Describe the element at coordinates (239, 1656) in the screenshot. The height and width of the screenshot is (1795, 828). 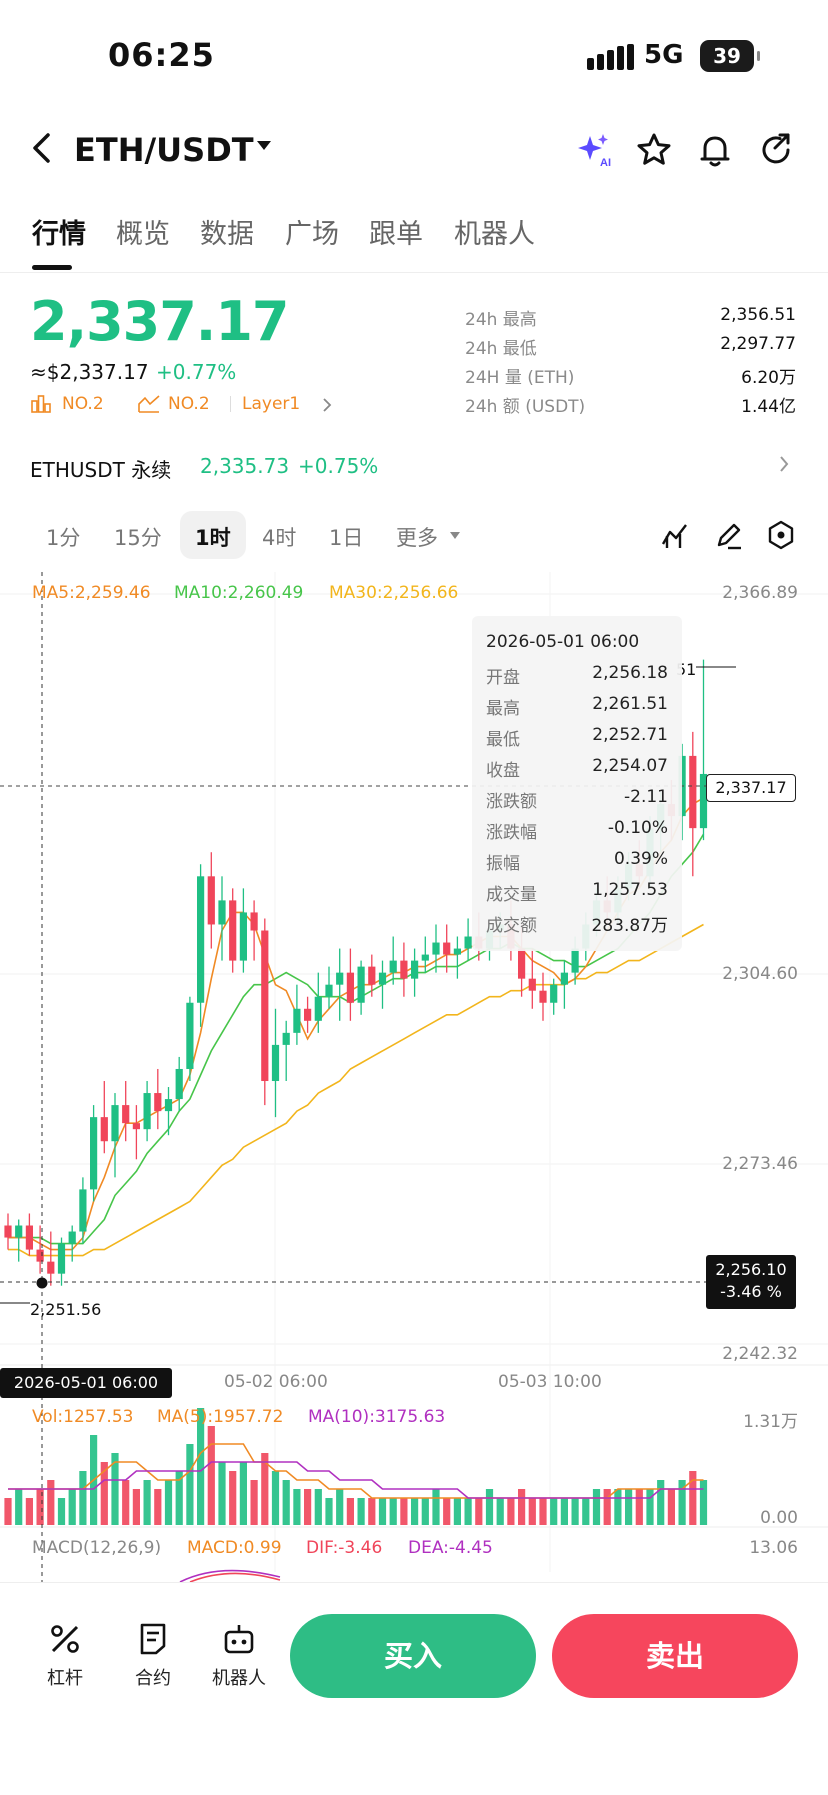
I see `robot-button: 机器人` at that location.